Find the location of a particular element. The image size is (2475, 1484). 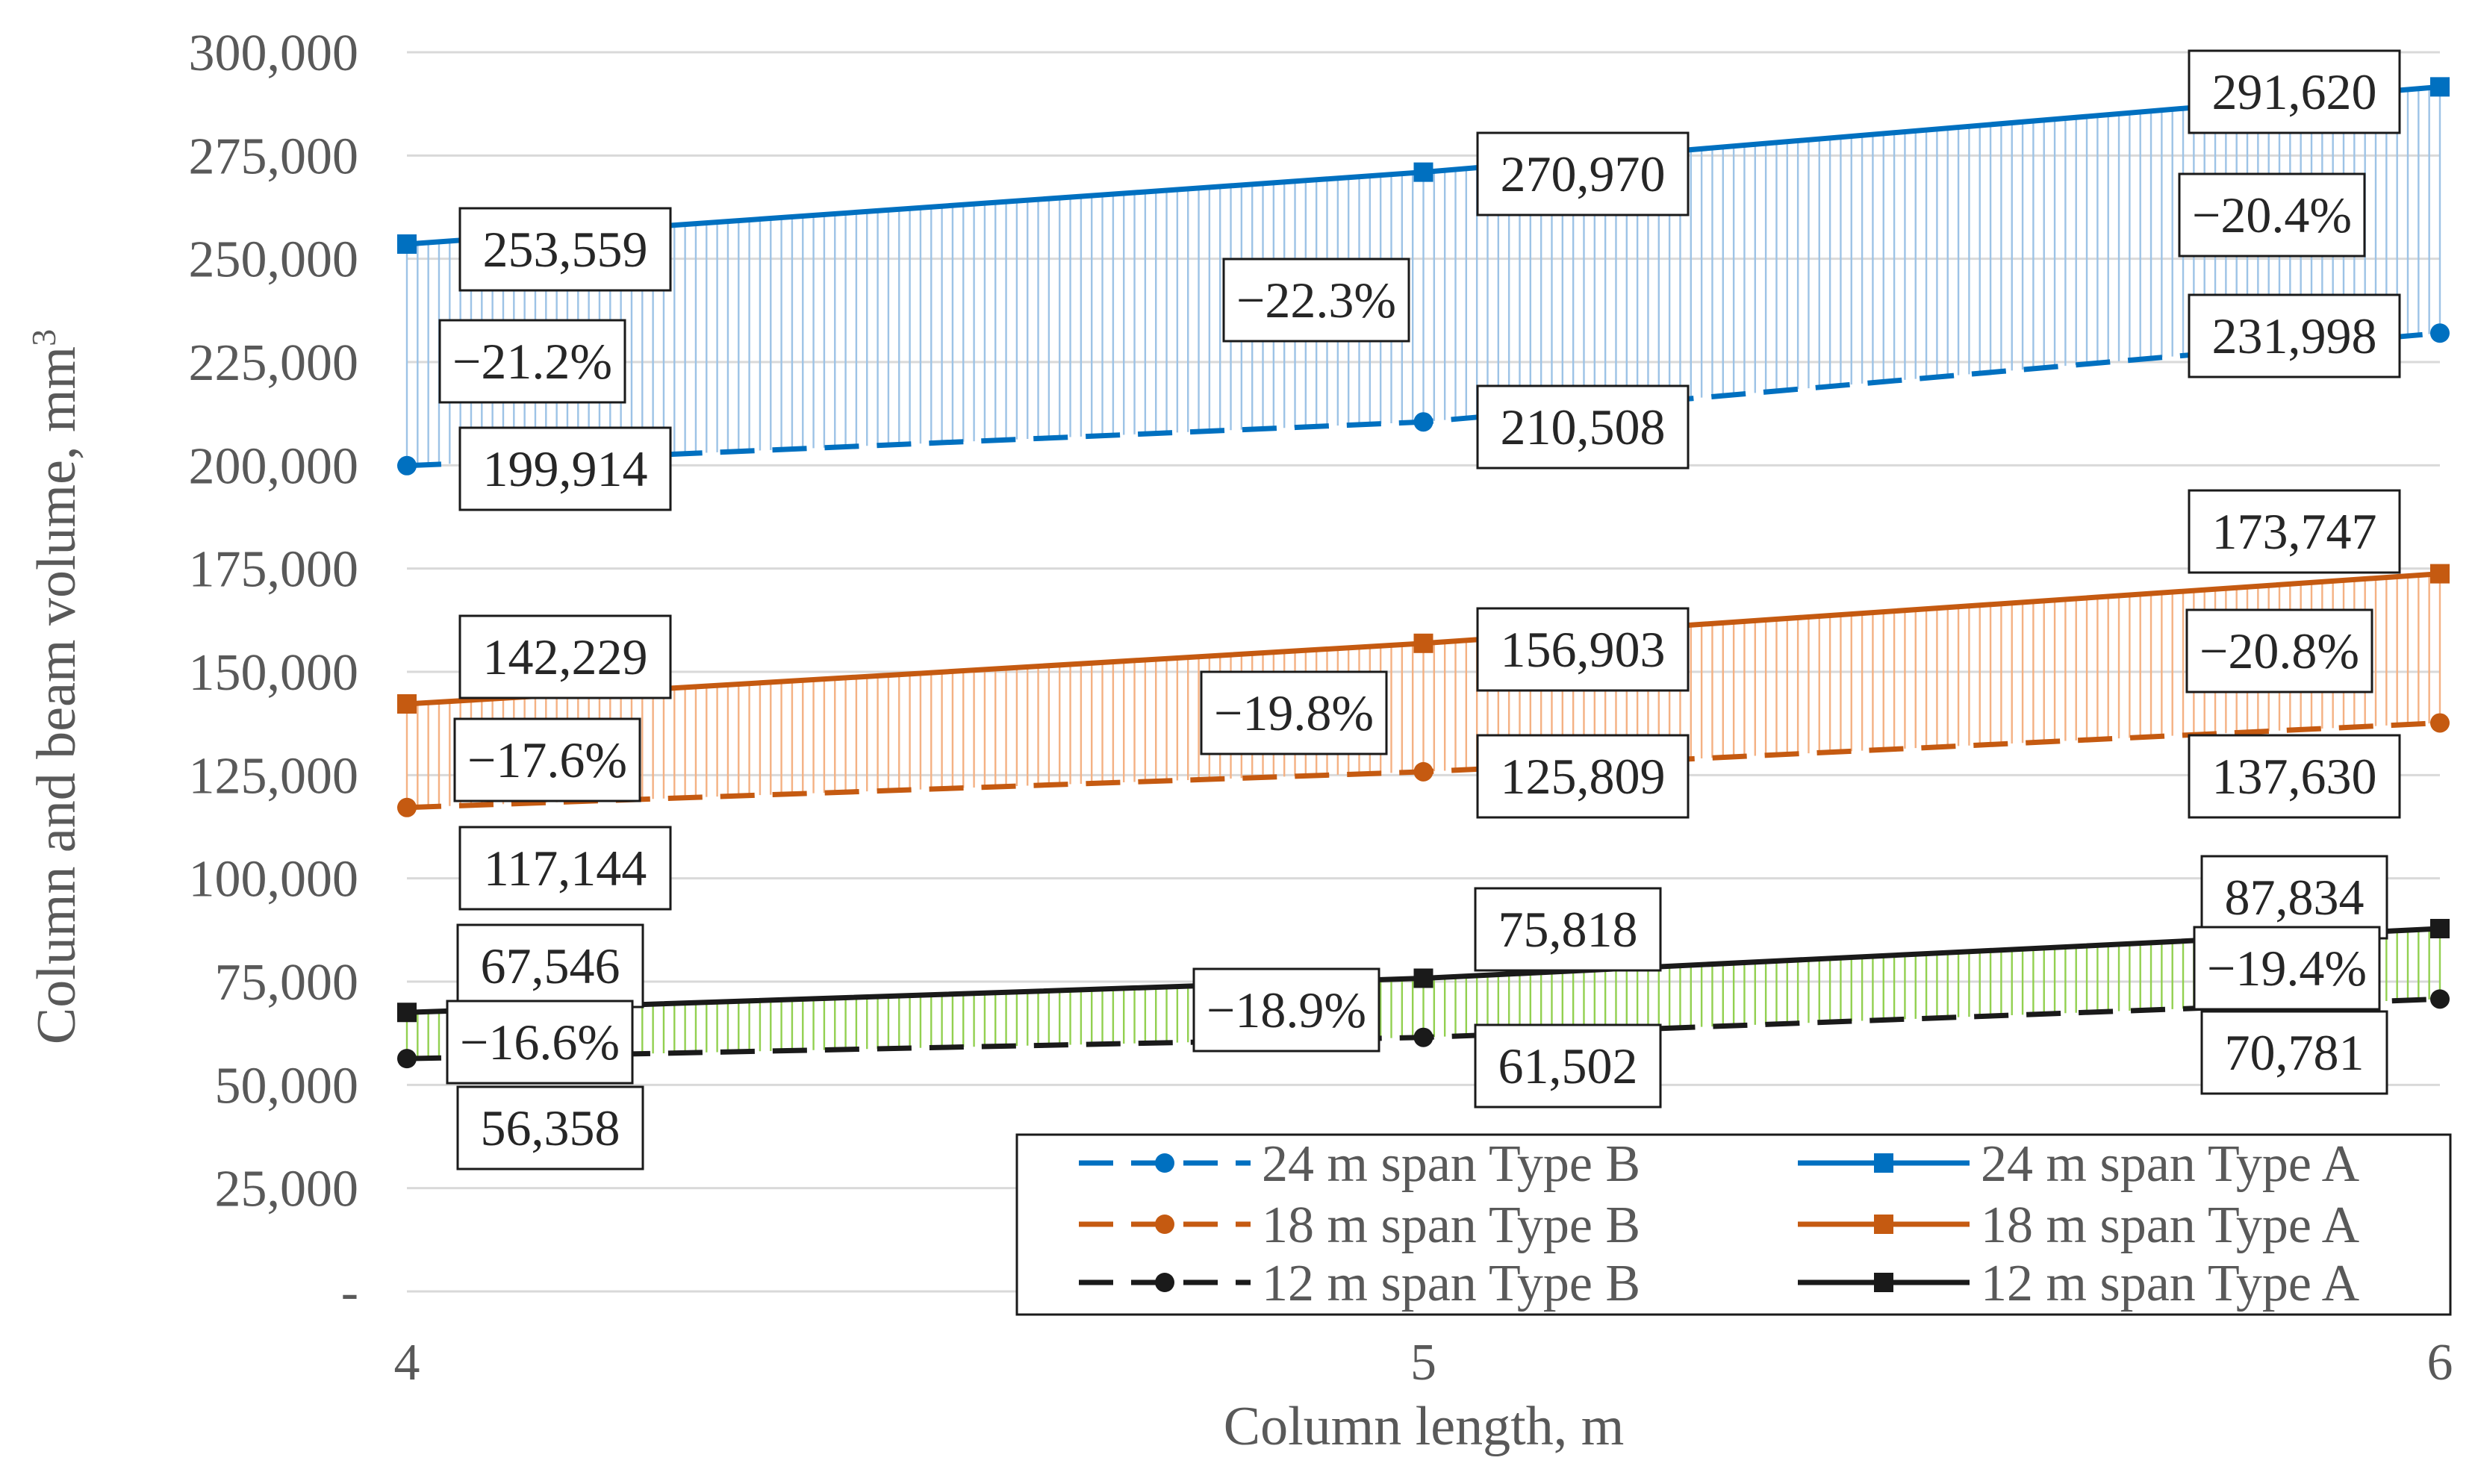

value-label-12m-type-a: 87,834 is located at coordinates (2294, 897).